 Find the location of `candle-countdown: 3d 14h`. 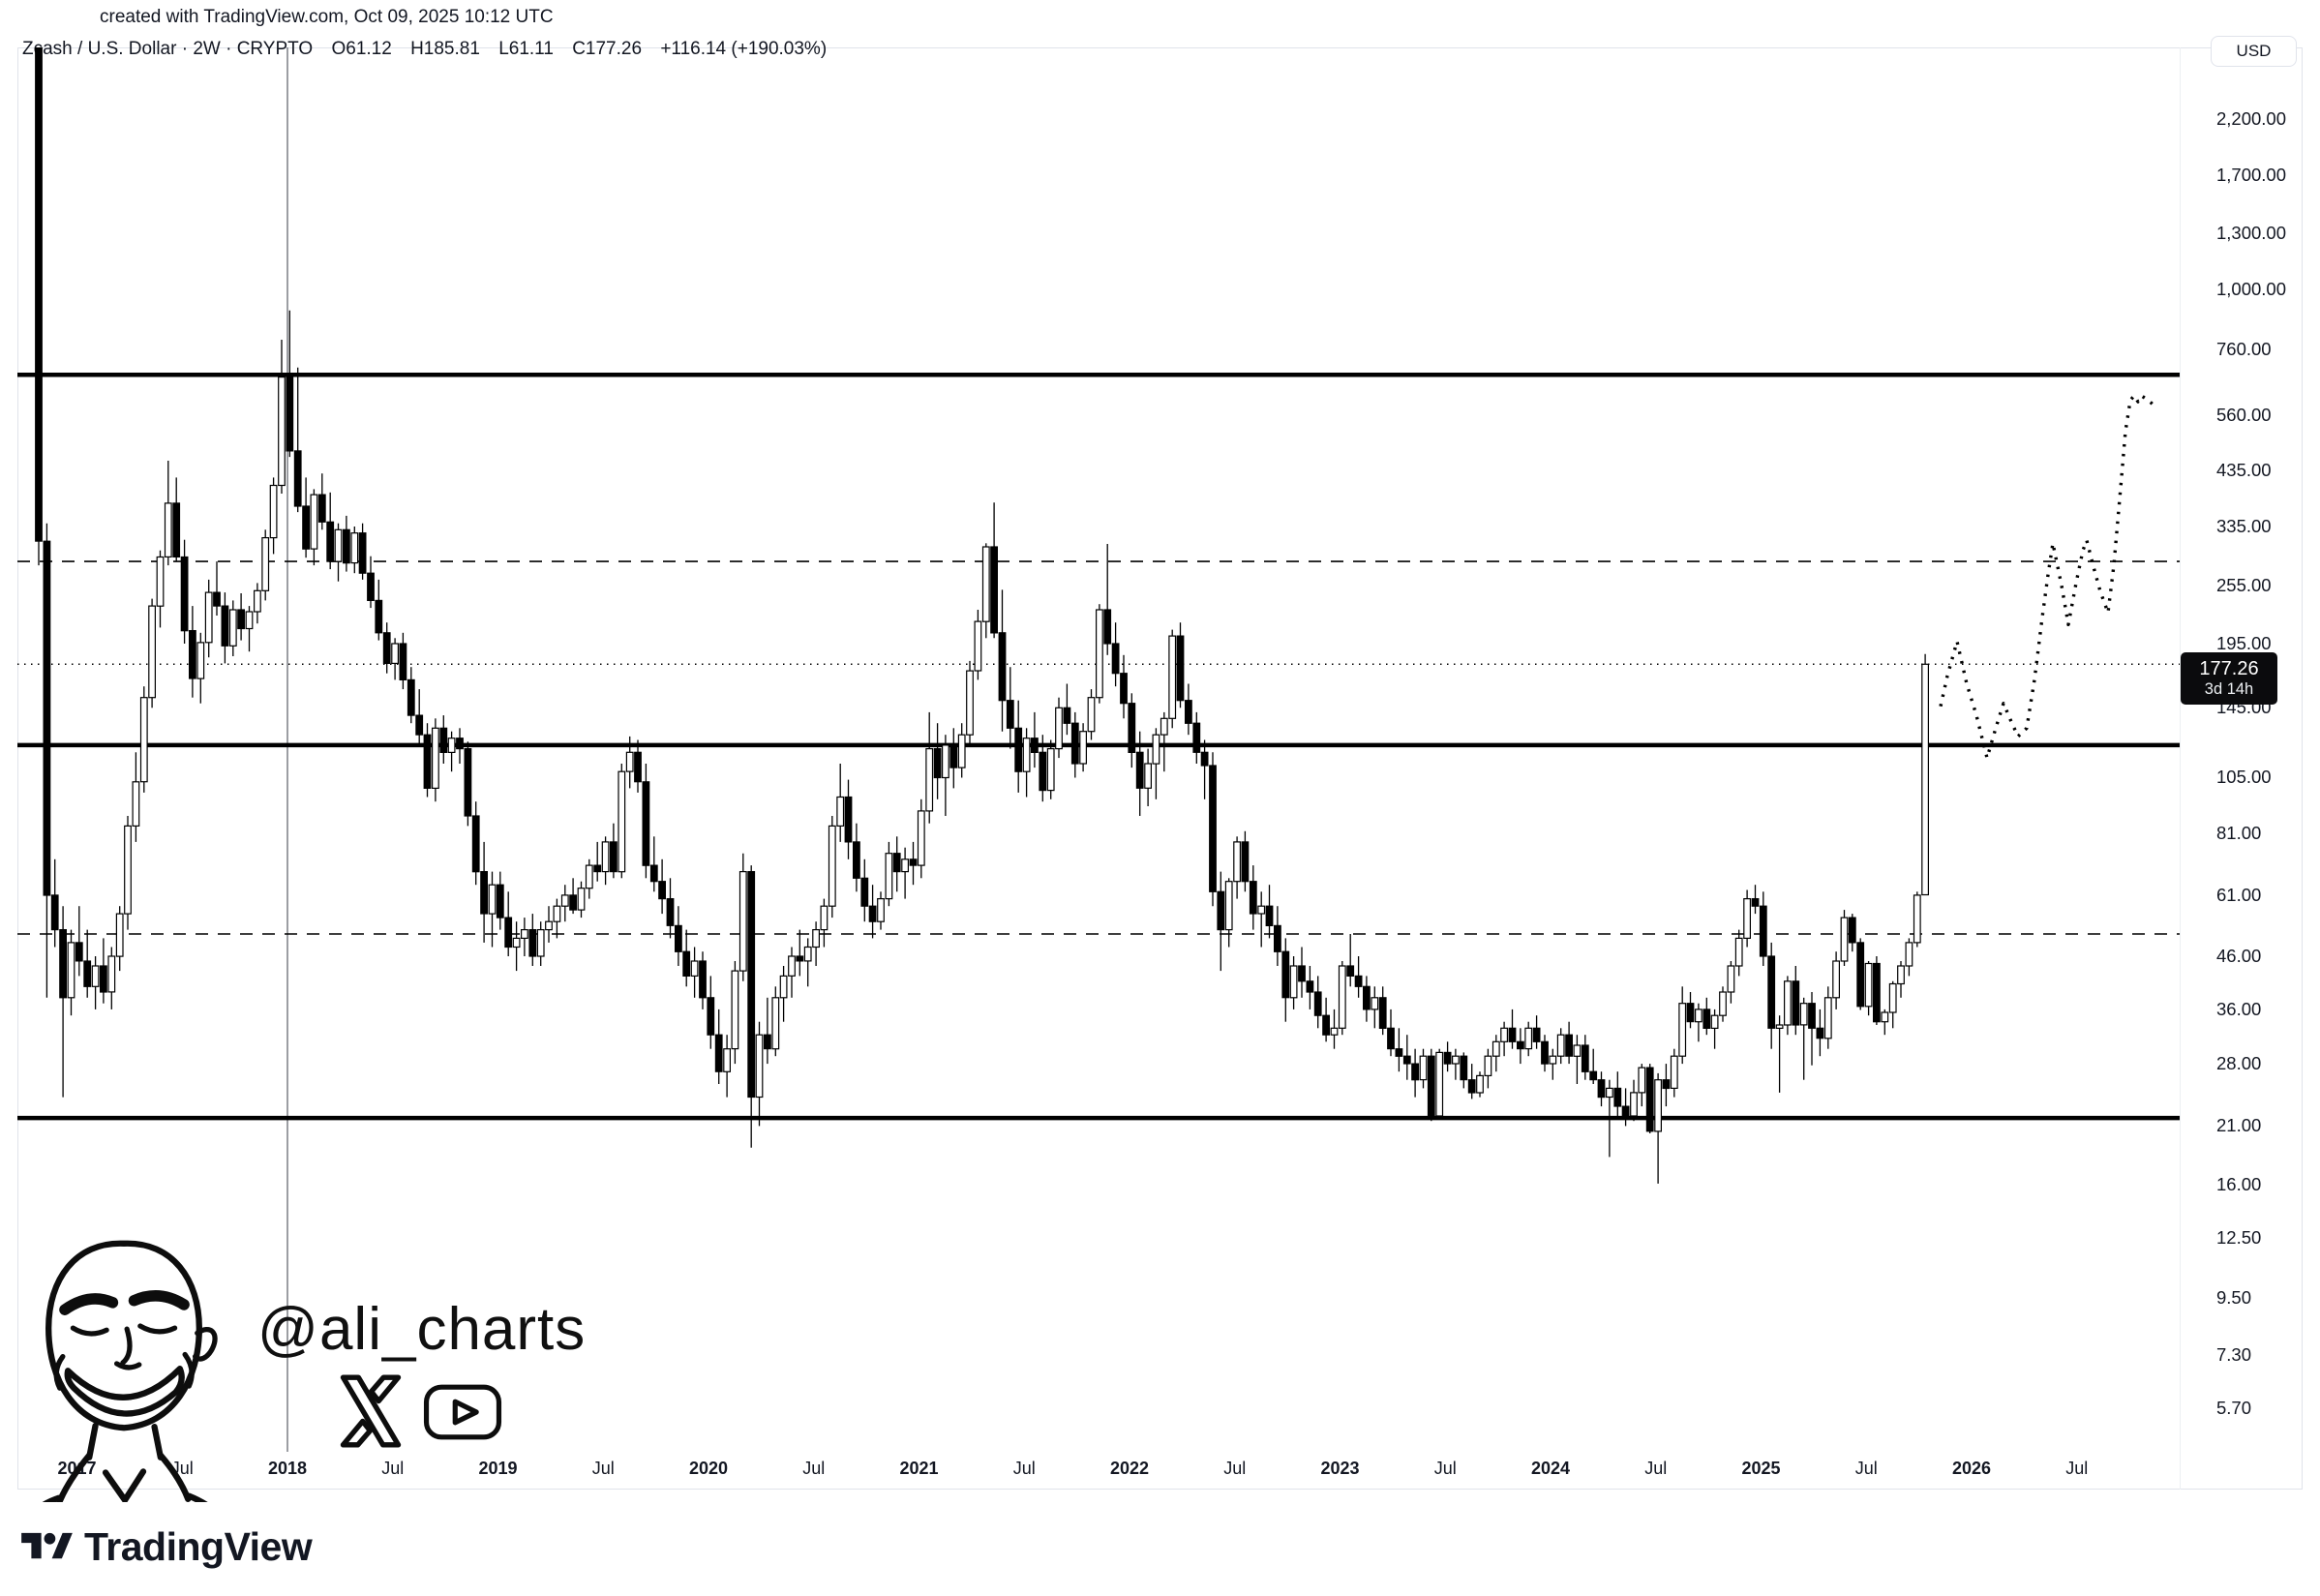

candle-countdown: 3d 14h is located at coordinates (2229, 689).